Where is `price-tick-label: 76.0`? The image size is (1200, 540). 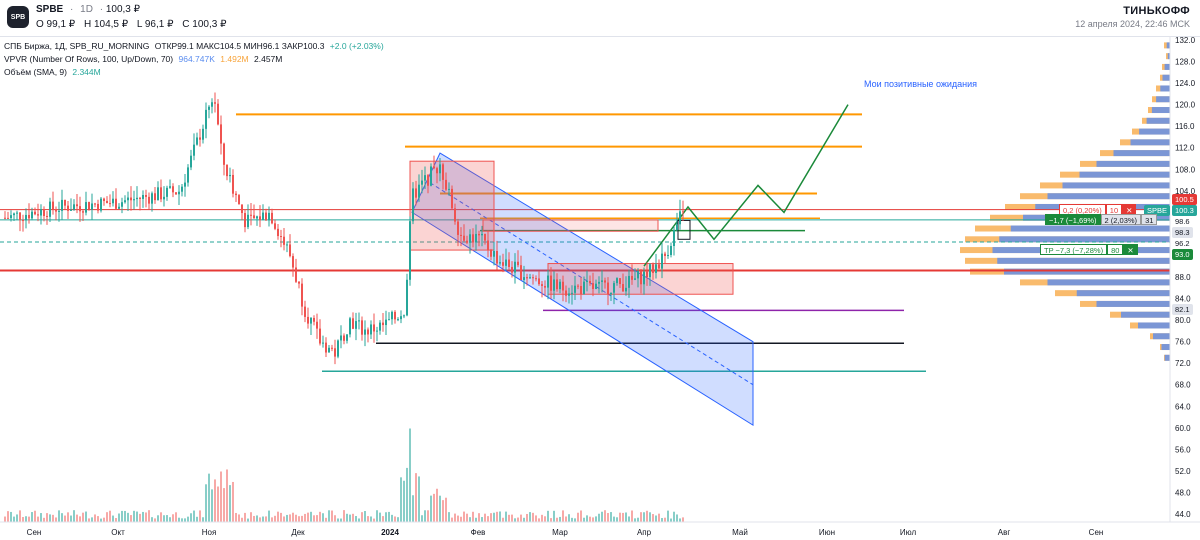 price-tick-label: 76.0 is located at coordinates (1183, 342).